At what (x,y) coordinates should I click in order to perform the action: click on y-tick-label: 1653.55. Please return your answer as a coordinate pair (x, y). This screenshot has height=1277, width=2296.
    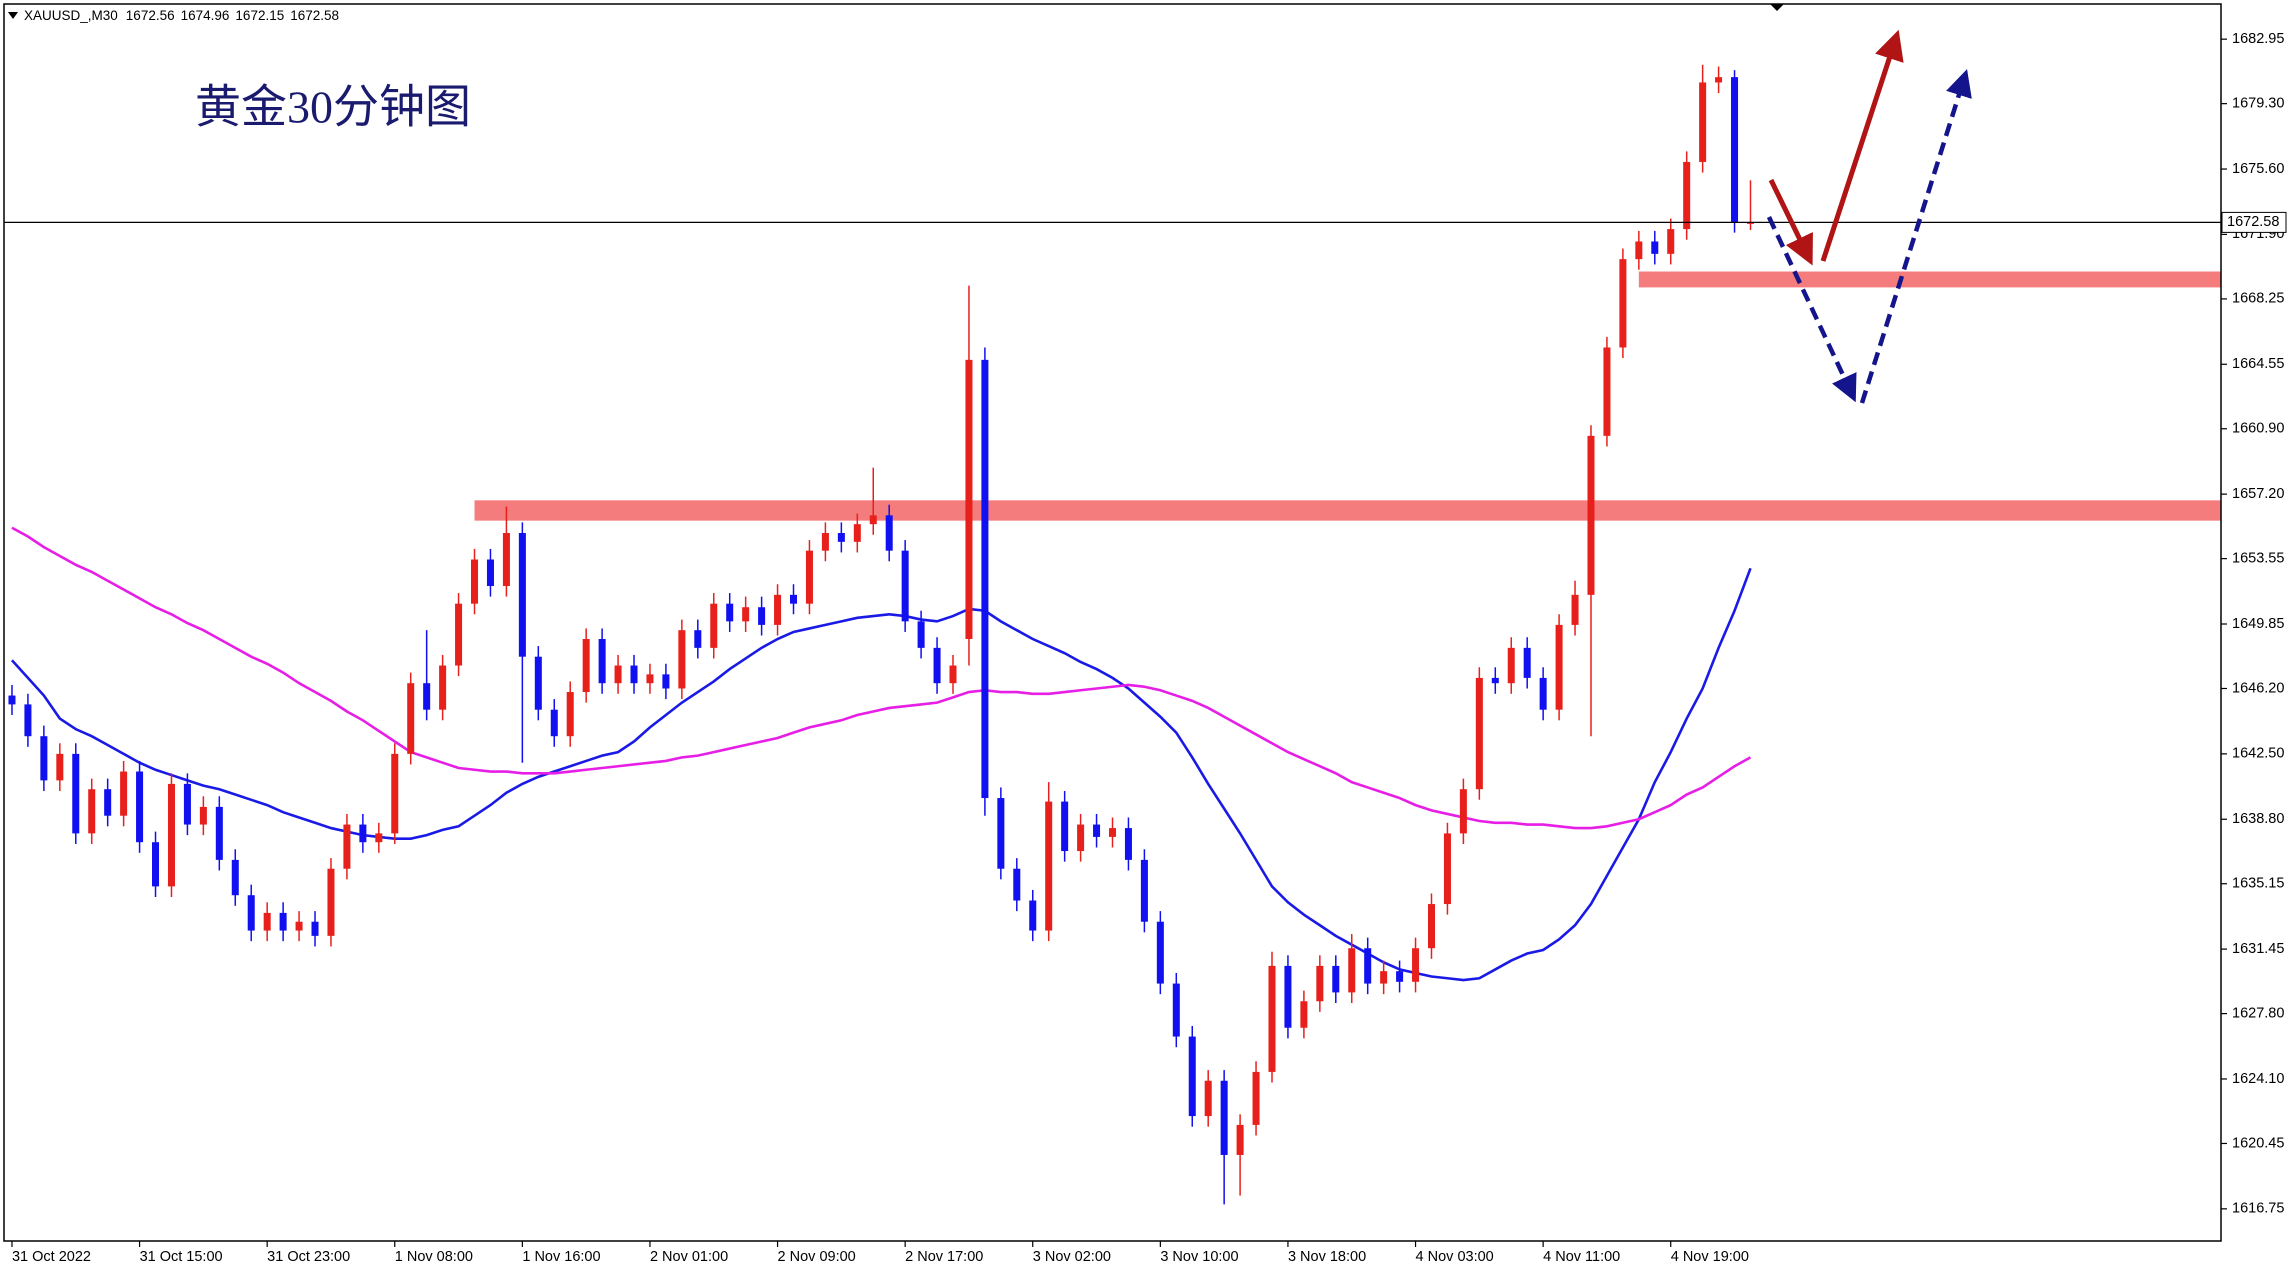
    Looking at the image, I should click on (2258, 558).